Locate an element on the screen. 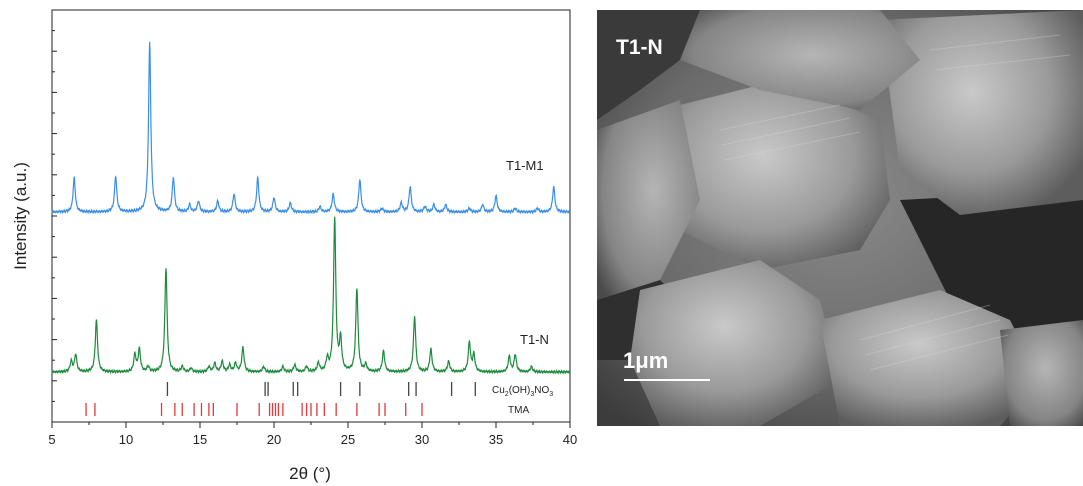  series-label-t1-n: T1-N is located at coordinates (534, 339).